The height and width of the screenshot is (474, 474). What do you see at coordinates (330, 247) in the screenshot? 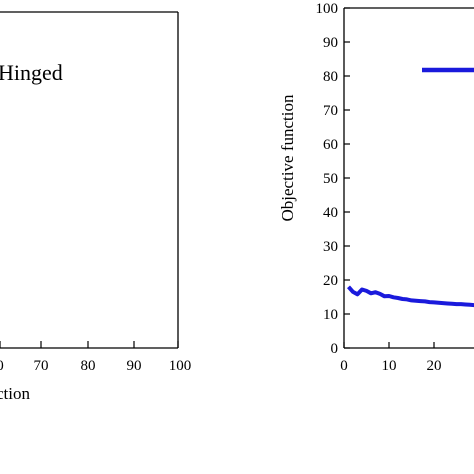
I see `right-y-tick-label: 30` at bounding box center [330, 247].